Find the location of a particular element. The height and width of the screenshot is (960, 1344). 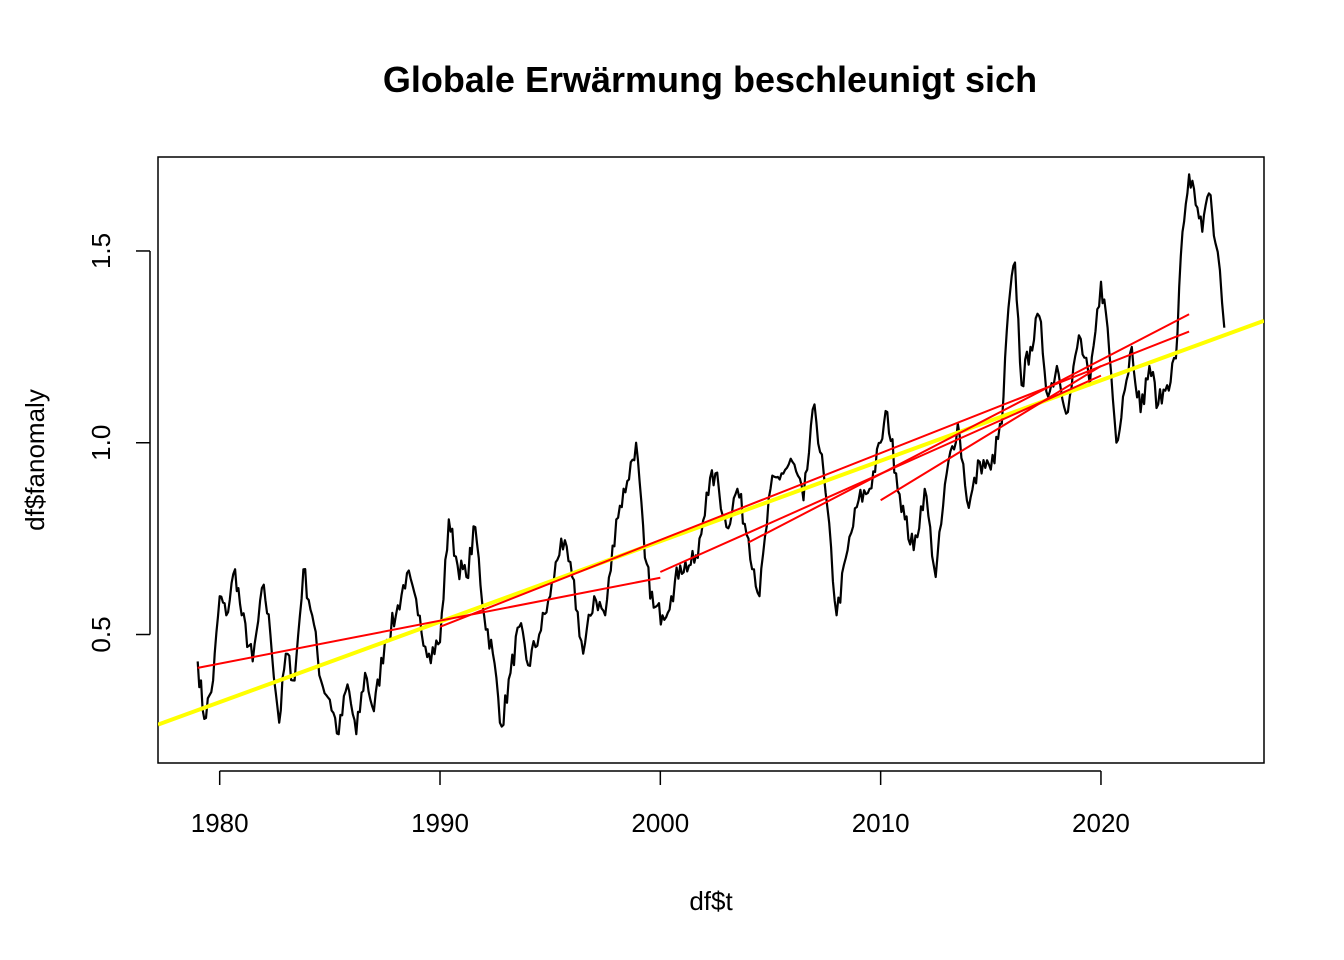

x-axis-label: df$t is located at coordinates (711, 901).